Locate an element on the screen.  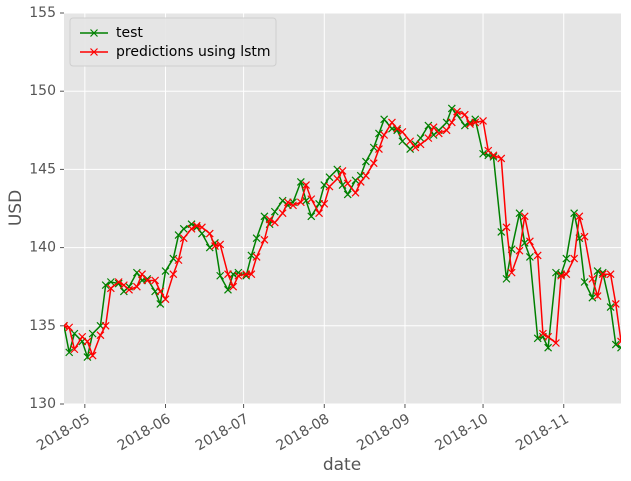
legend-box is located at coordinates (173, 42).